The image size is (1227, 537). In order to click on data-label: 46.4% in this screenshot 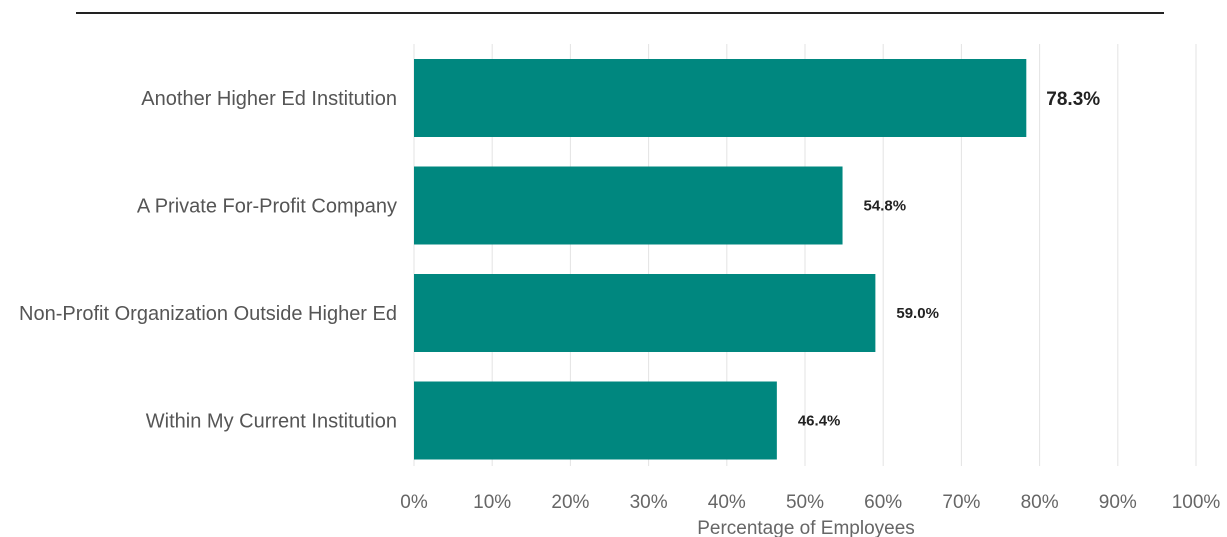, I will do `click(819, 421)`.